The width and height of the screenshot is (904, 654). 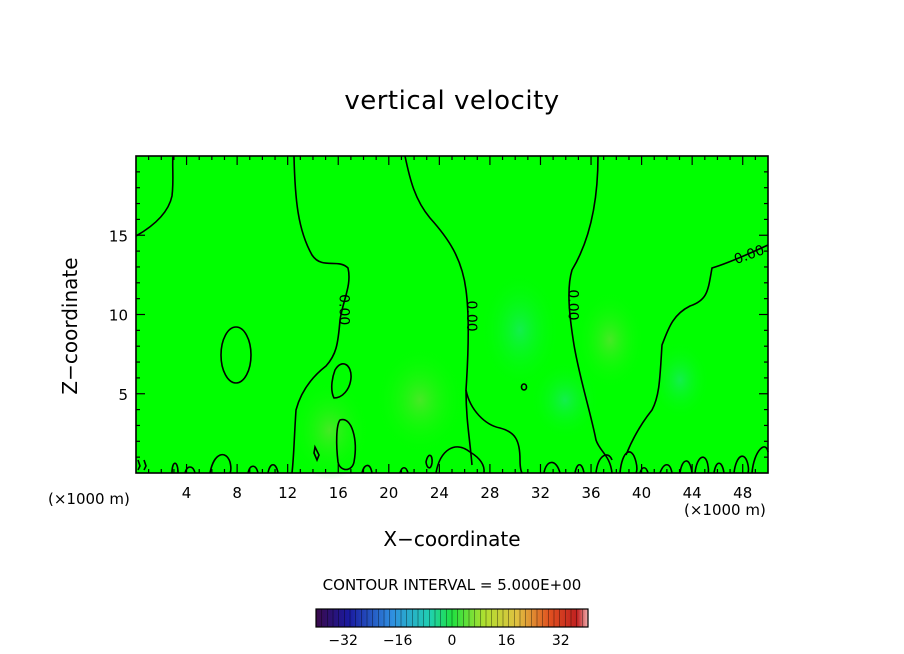 What do you see at coordinates (590, 493) in the screenshot?
I see `x-tick-label: 36` at bounding box center [590, 493].